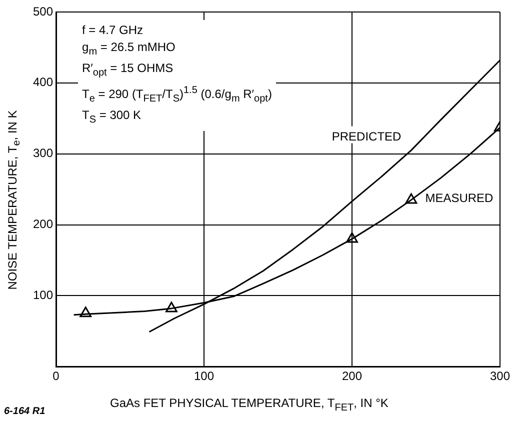 Image resolution: width=514 pixels, height=427 pixels. Describe the element at coordinates (43, 224) in the screenshot. I see `y-tick-label: 200` at that location.